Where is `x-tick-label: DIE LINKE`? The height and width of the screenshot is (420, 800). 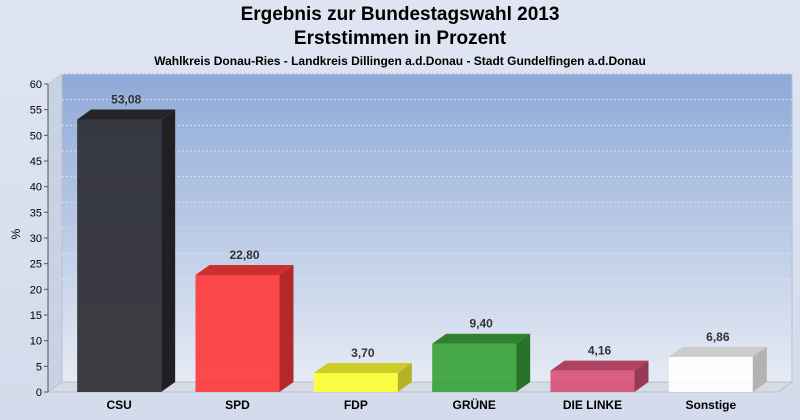
x-tick-label: DIE LINKE is located at coordinates (592, 405).